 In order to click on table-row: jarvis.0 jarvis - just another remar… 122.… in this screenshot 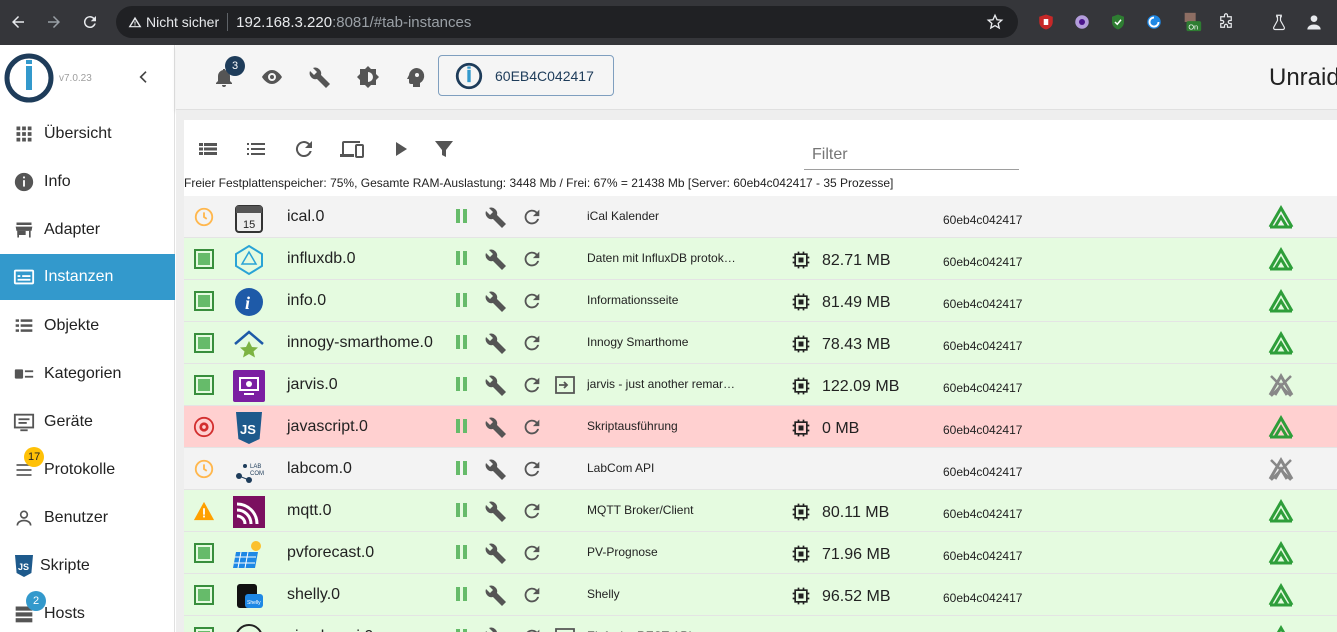, I will do `click(760, 385)`.